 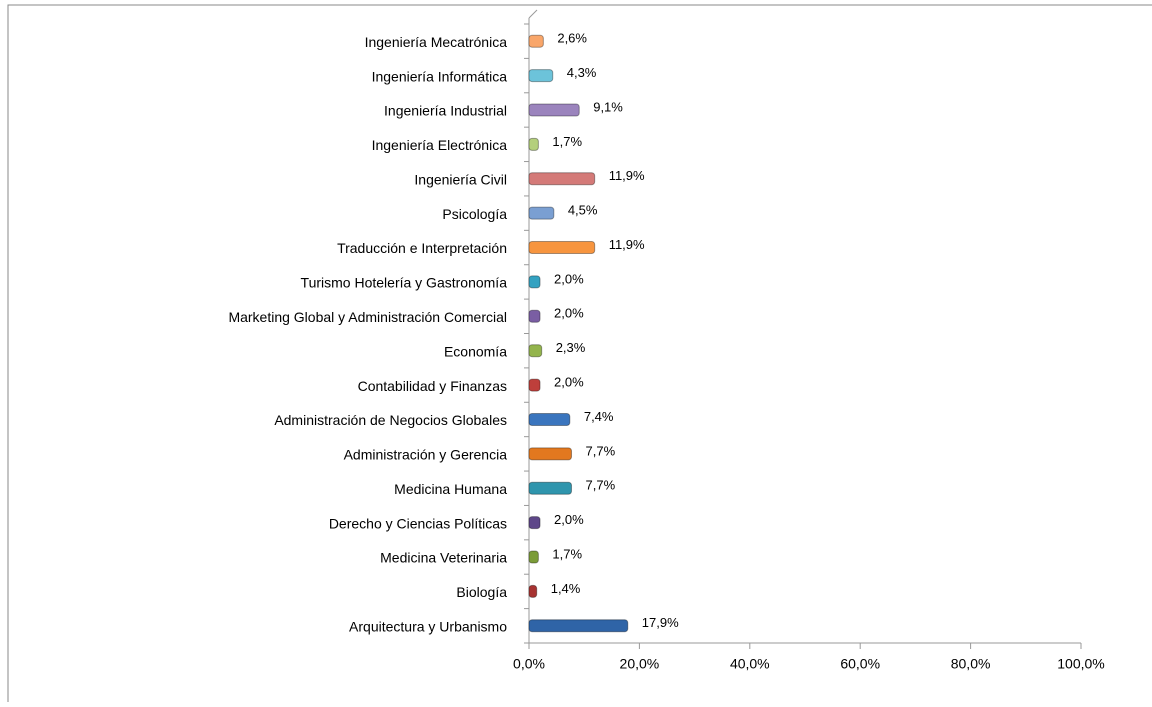 I want to click on y-tick-label: Ingeniería Informática, so click(x=440, y=76).